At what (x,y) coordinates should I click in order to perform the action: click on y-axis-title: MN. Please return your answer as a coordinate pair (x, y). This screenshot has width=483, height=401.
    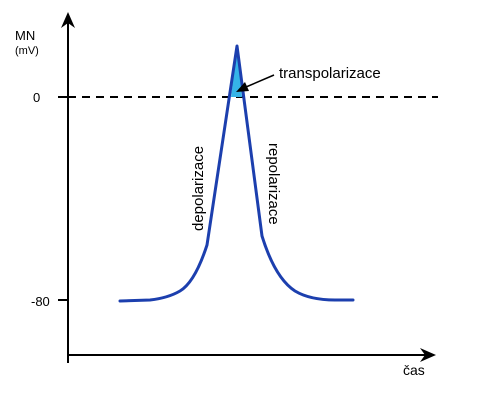
    Looking at the image, I should click on (25, 35).